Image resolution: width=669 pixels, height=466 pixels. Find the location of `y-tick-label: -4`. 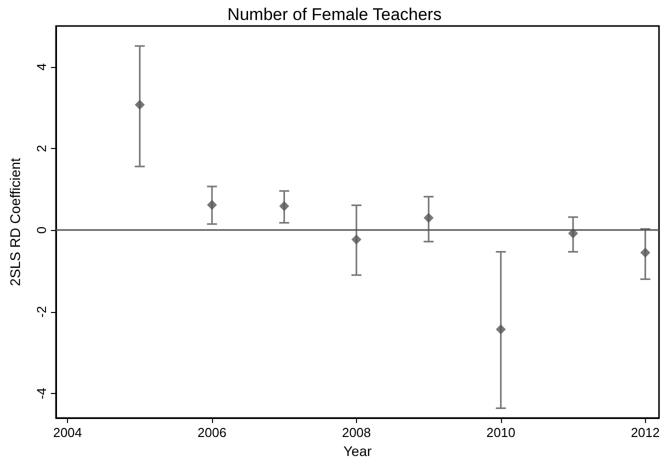

y-tick-label: -4 is located at coordinates (41, 394).